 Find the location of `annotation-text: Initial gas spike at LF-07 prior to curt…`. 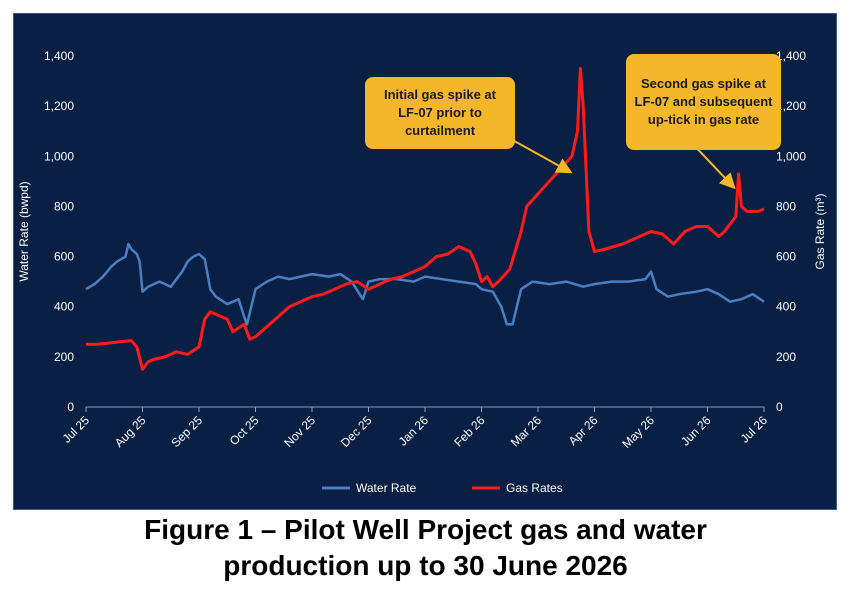

annotation-text: Initial gas spike at LF-07 prior to curt… is located at coordinates (440, 112).